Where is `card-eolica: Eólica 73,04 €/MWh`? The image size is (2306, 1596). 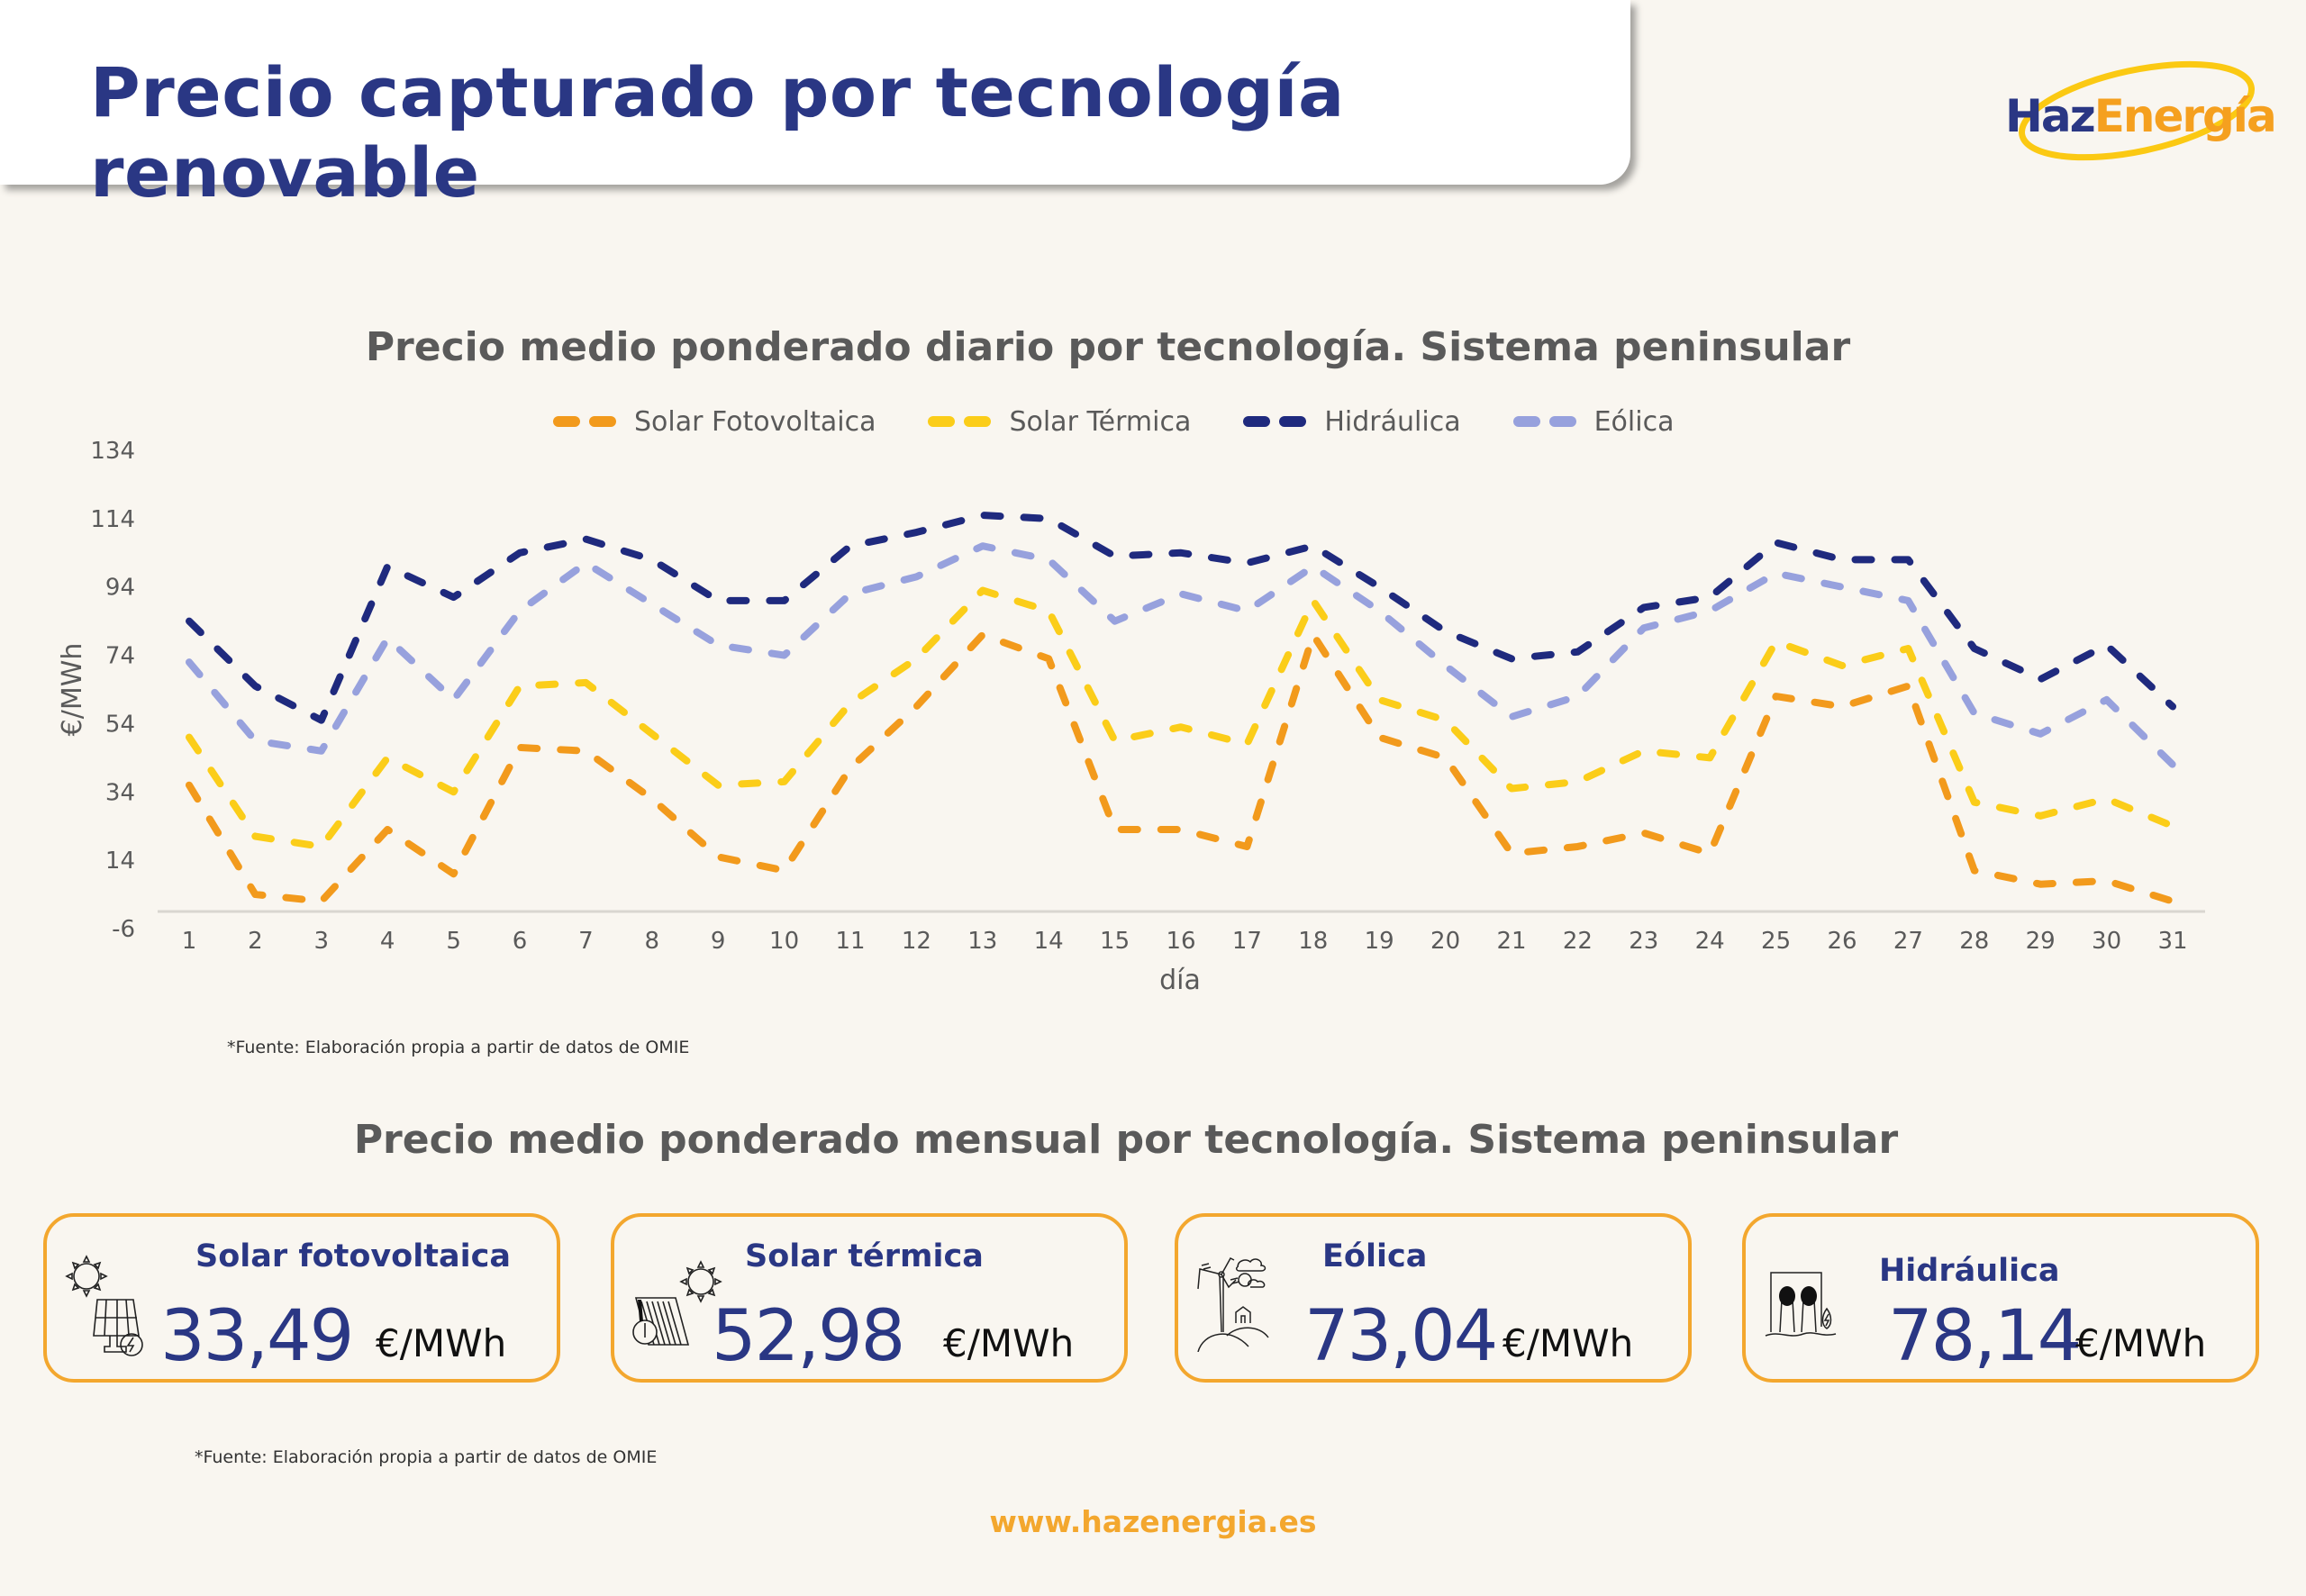
card-eolica: Eólica 73,04 €/MWh is located at coordinates (1433, 1298).